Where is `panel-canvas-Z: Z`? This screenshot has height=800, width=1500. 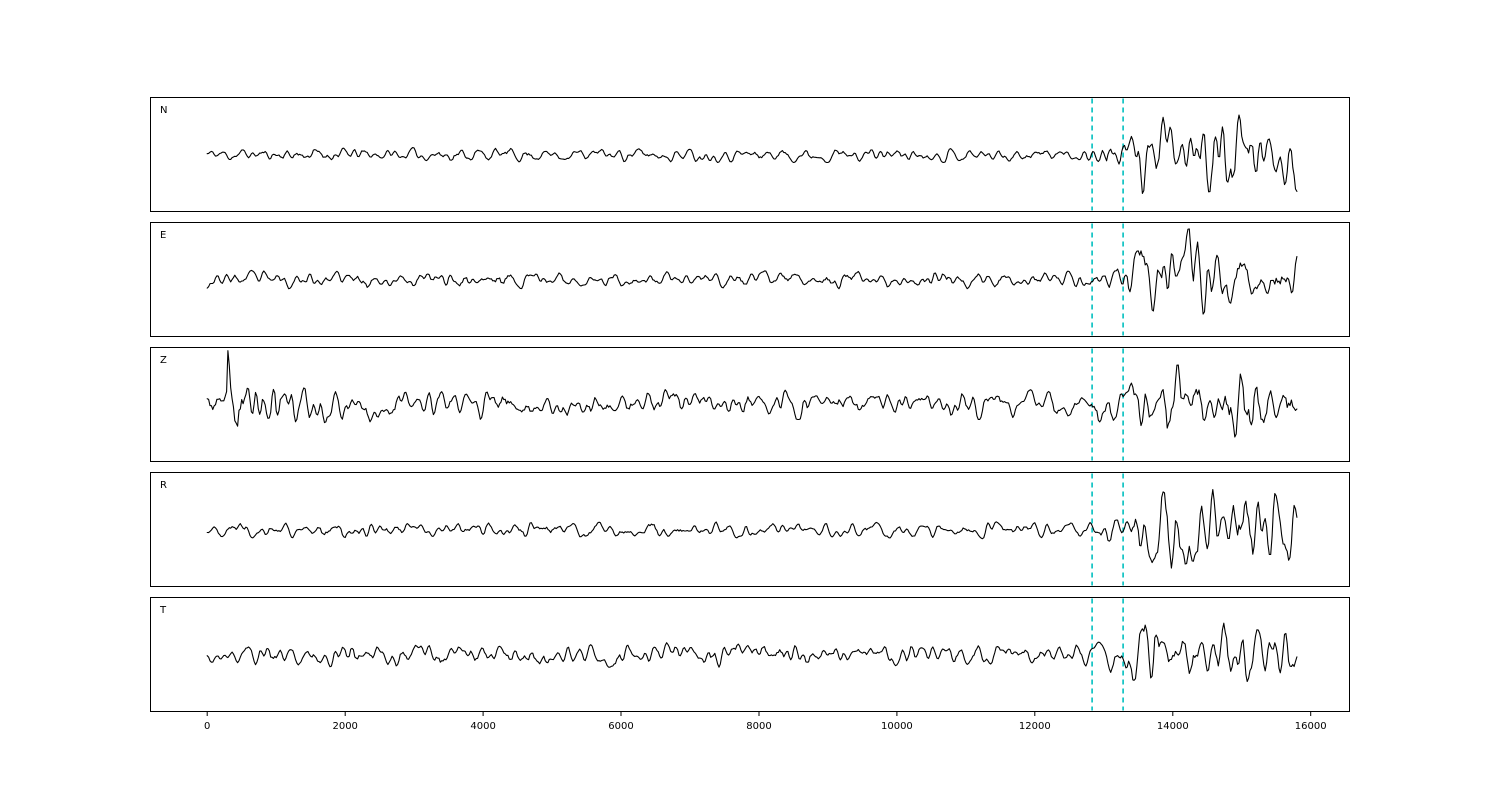
panel-canvas-Z: Z is located at coordinates (750, 404).